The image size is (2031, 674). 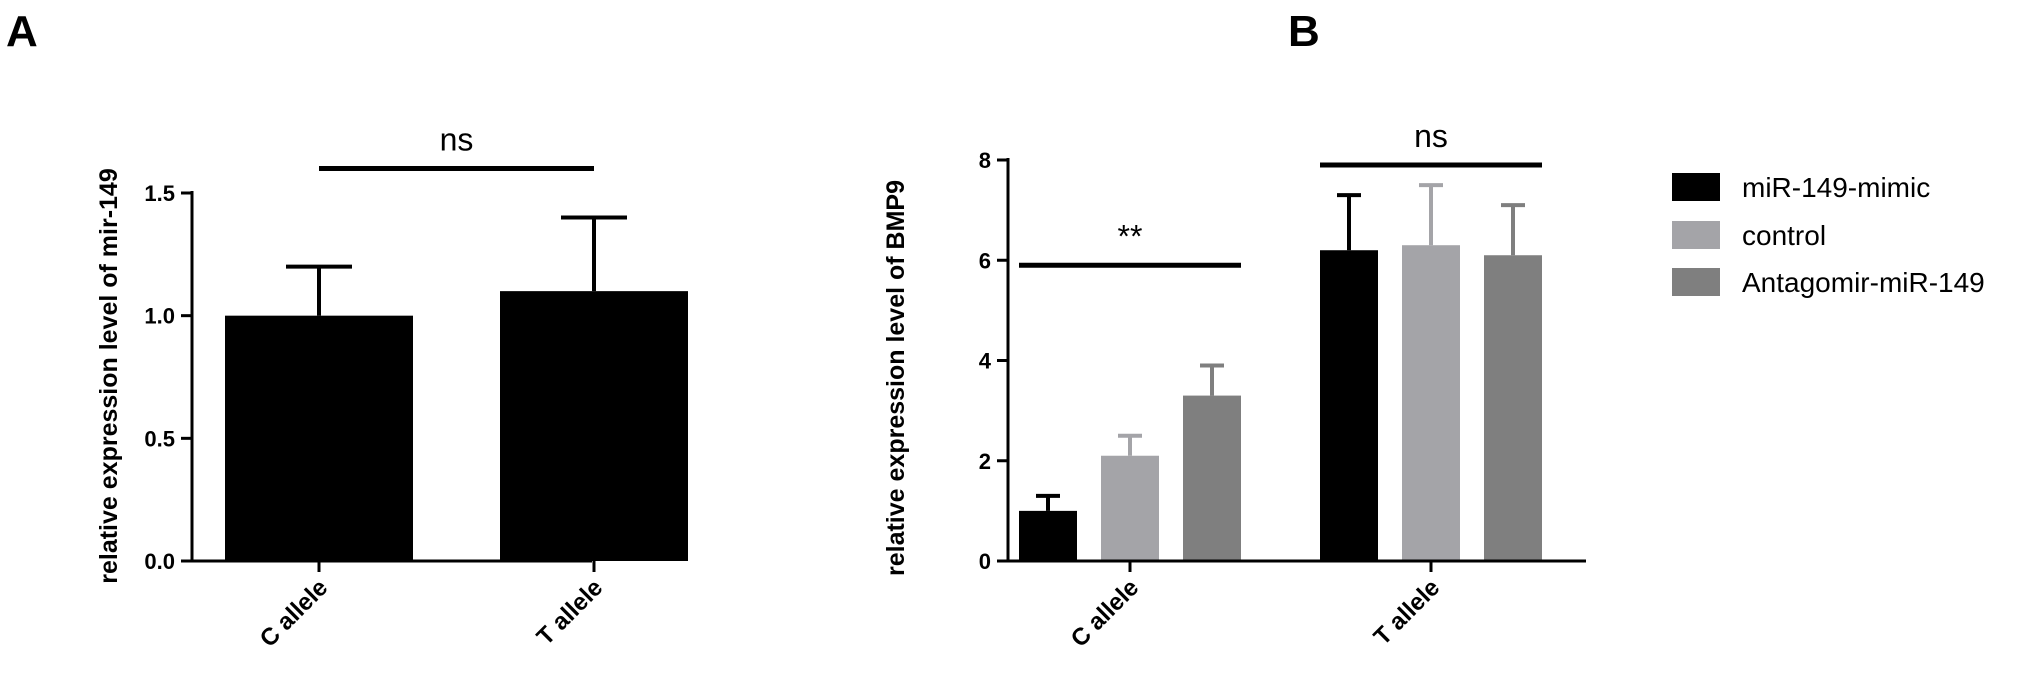 I want to click on chart-b-x-ticks: C allele T allele, so click(x=1256, y=607).